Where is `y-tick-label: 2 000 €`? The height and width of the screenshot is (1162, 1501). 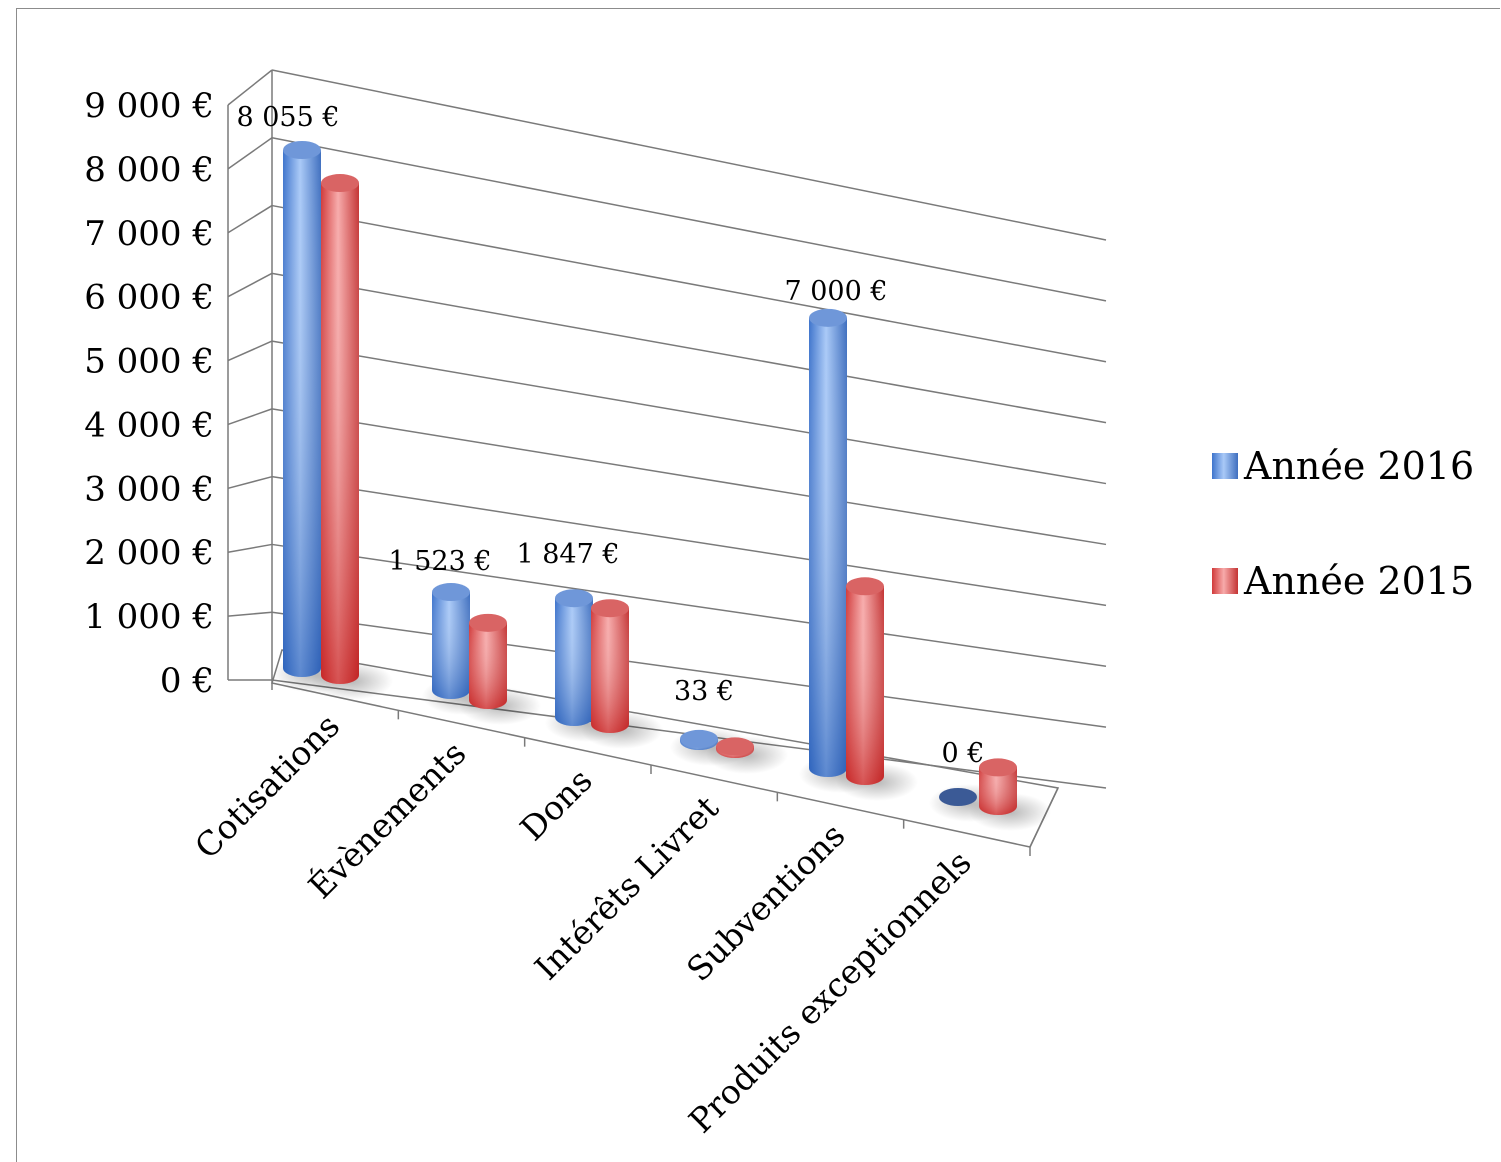 y-tick-label: 2 000 € is located at coordinates (149, 553).